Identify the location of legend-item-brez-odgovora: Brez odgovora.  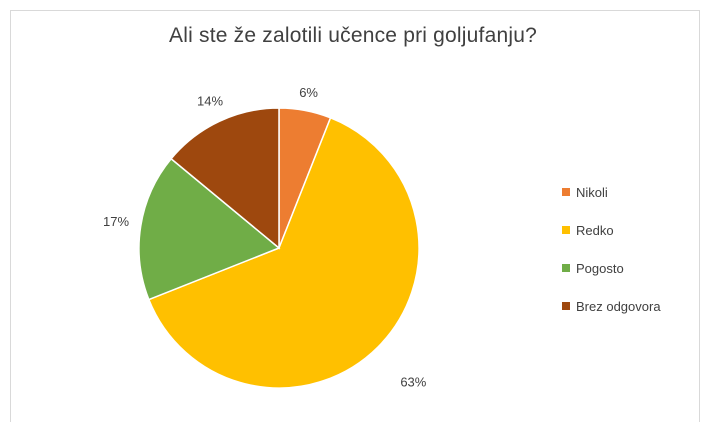
(611, 306).